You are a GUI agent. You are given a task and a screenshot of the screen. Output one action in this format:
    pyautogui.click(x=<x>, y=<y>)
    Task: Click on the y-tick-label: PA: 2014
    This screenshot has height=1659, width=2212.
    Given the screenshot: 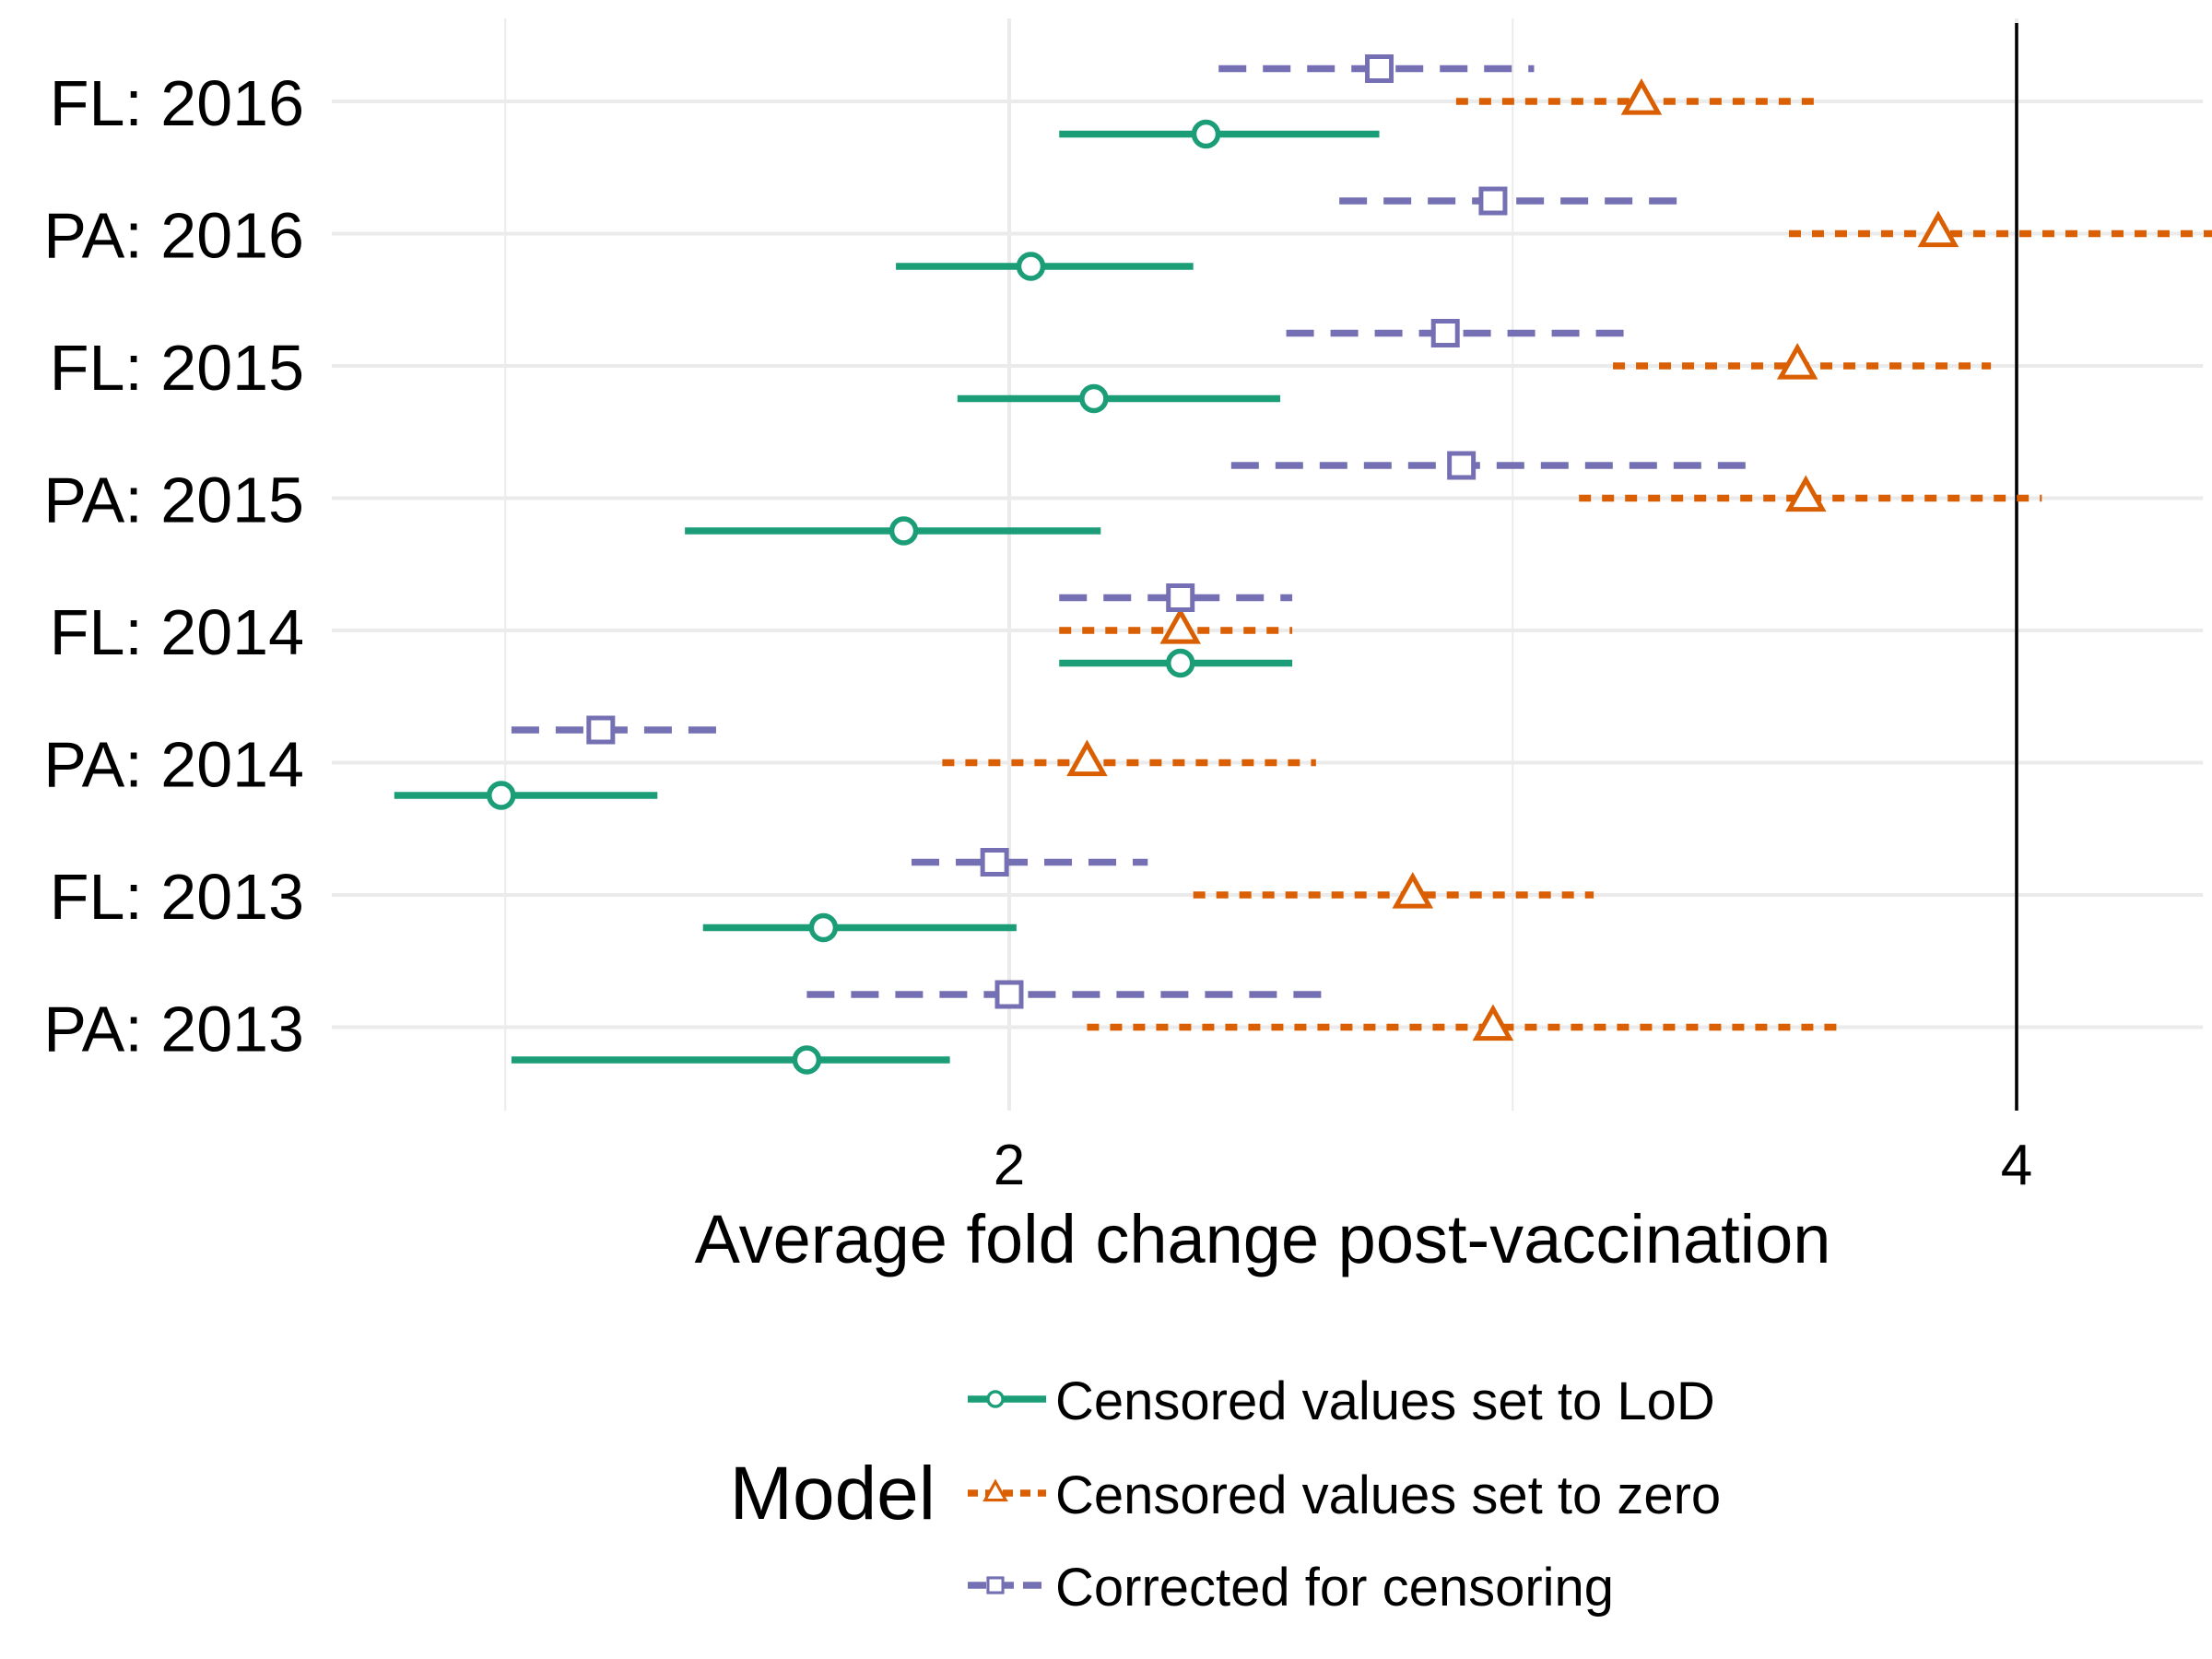 What is the action you would take?
    pyautogui.click(x=173, y=765)
    